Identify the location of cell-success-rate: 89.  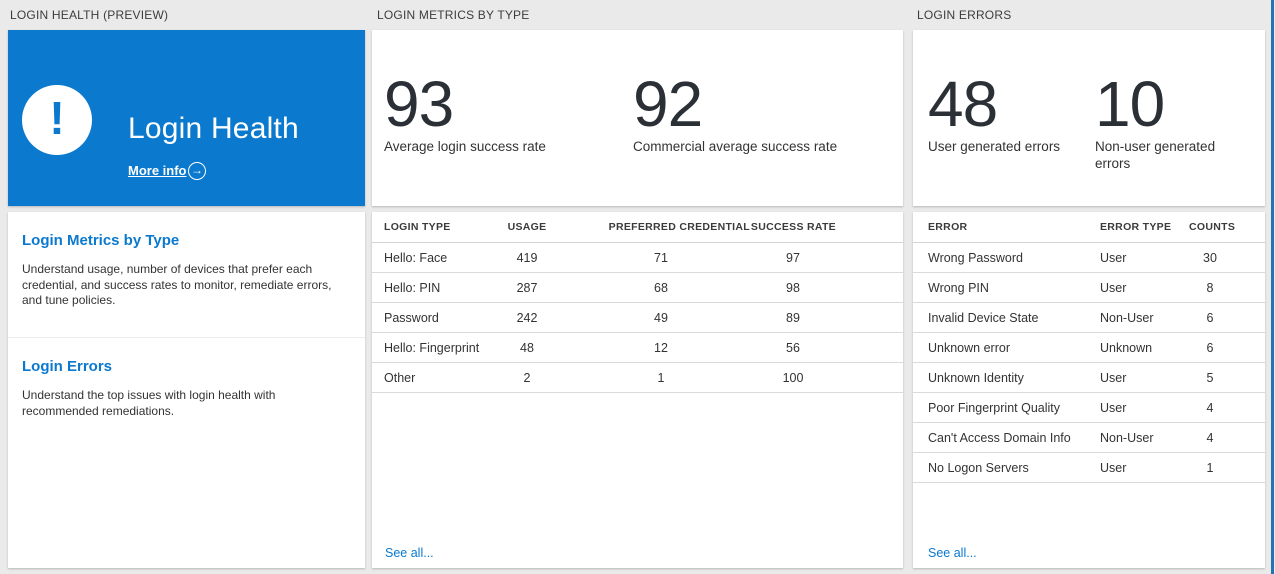
(793, 317).